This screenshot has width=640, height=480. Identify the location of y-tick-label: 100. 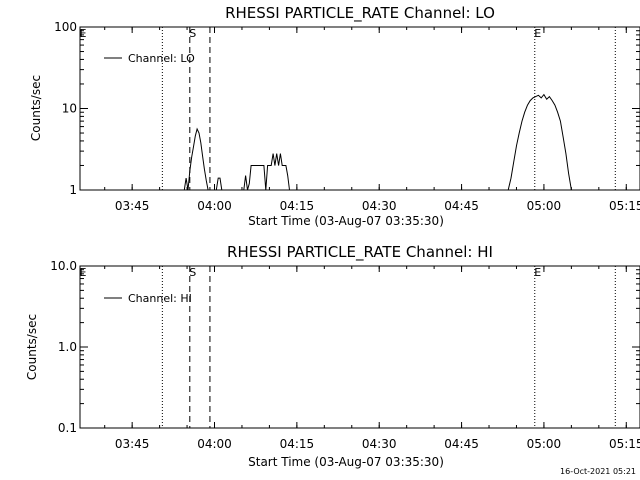
(65, 27).